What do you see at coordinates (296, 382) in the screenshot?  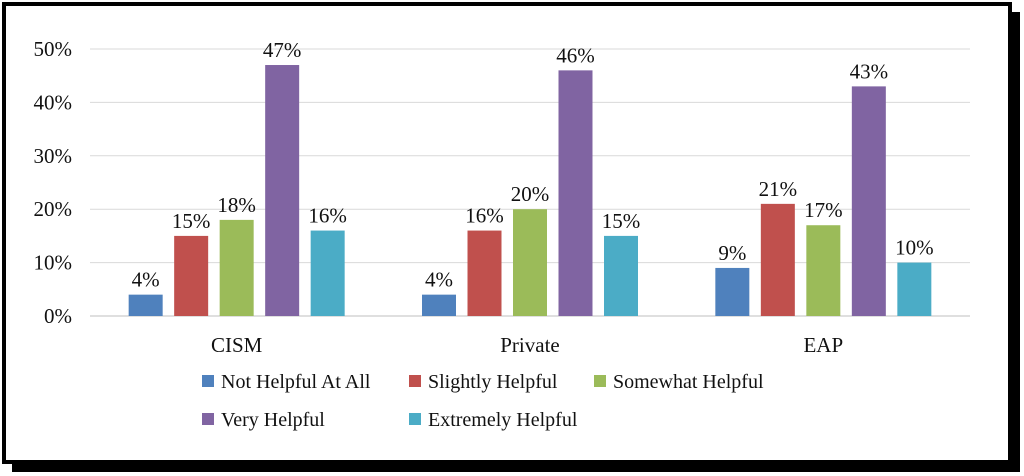 I see `legend-label: Not Helpful At All` at bounding box center [296, 382].